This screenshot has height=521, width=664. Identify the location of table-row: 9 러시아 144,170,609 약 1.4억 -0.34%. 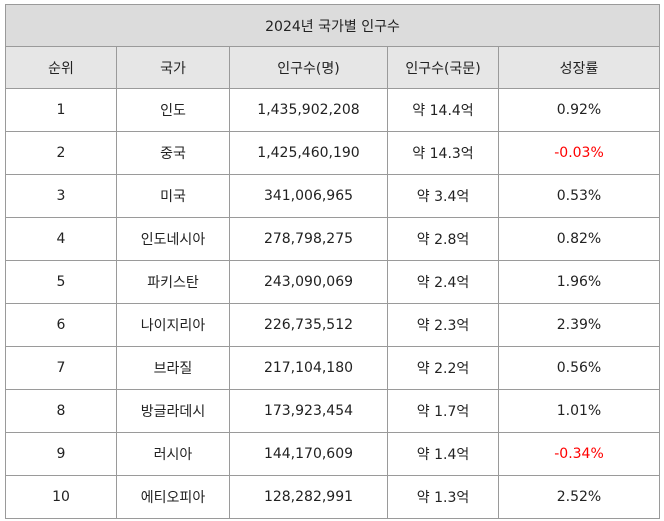
(332, 454).